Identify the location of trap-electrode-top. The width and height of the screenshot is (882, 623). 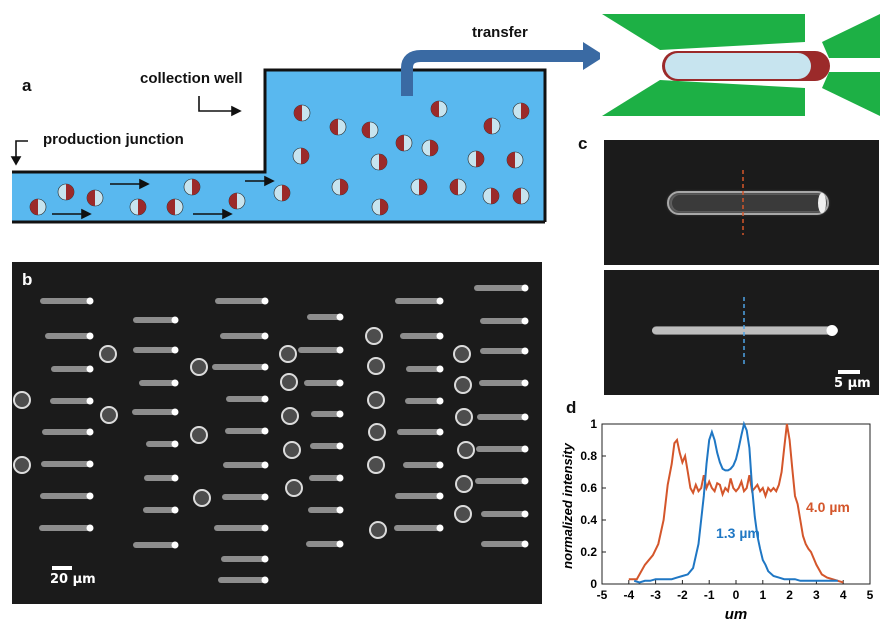
(703, 32).